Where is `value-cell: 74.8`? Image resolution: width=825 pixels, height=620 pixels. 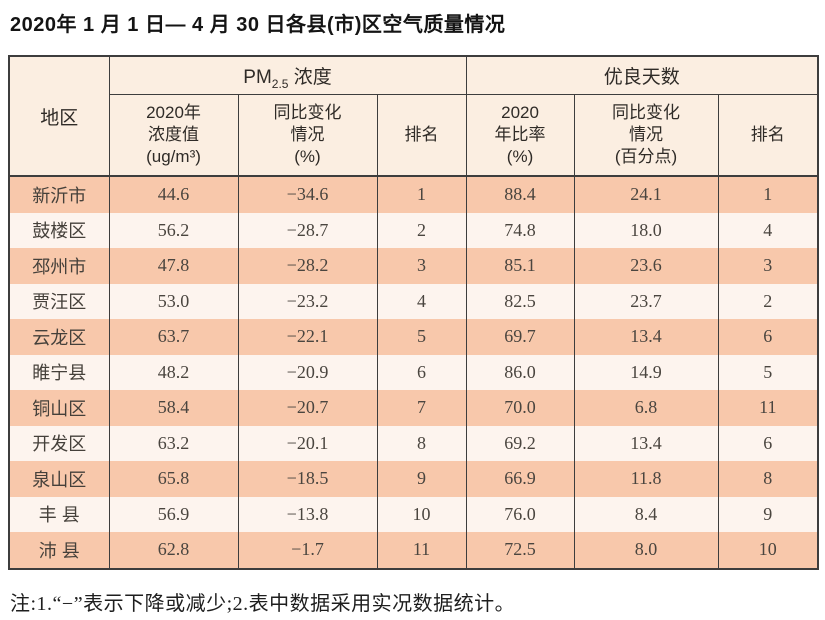 value-cell: 74.8 is located at coordinates (520, 230).